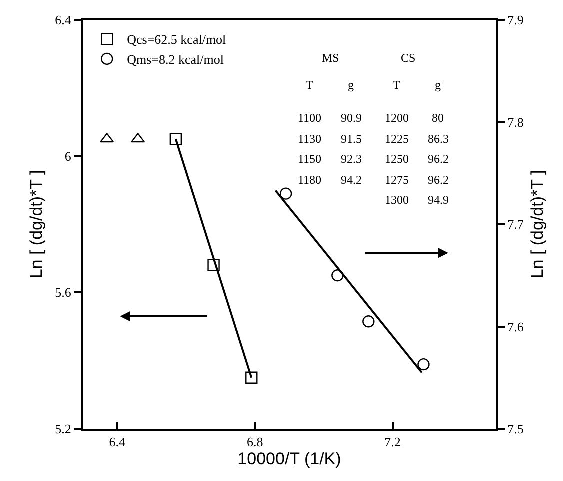  Describe the element at coordinates (68, 156) in the screenshot. I see `y-tick-label: 6` at that location.